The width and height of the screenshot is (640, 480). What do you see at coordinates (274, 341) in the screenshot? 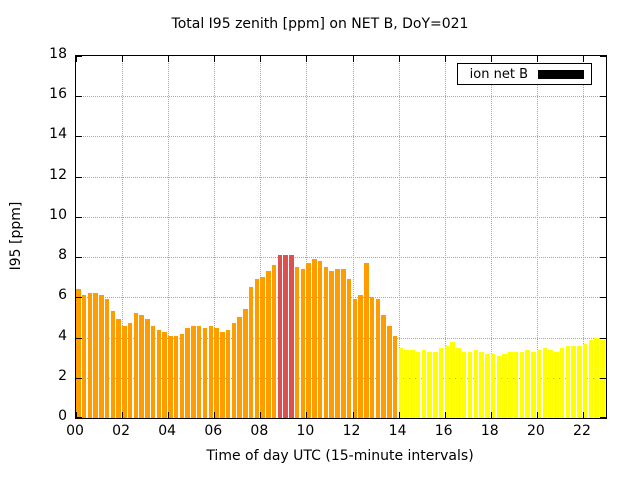
I see `bar-08:30` at bounding box center [274, 341].